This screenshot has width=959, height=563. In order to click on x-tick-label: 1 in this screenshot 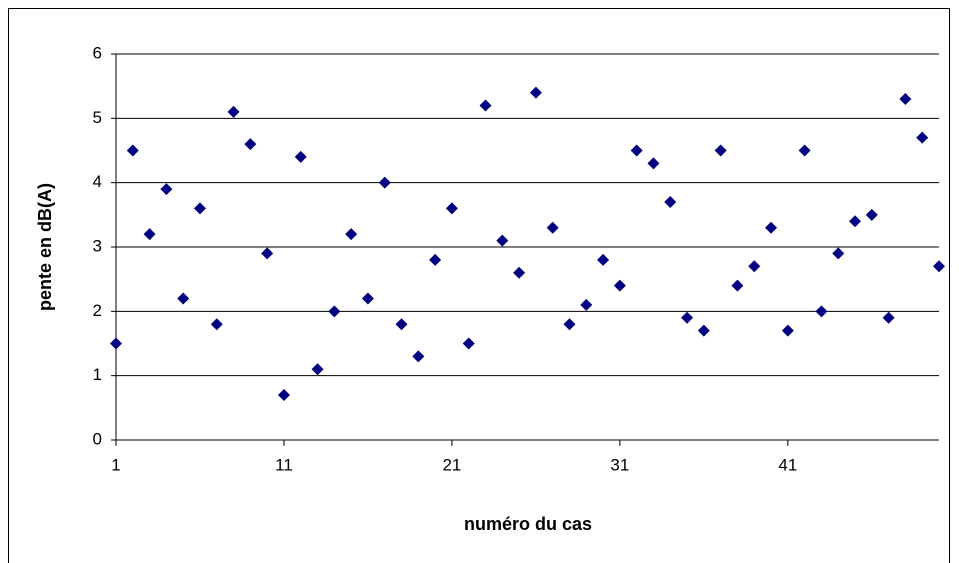, I will do `click(115, 464)`.